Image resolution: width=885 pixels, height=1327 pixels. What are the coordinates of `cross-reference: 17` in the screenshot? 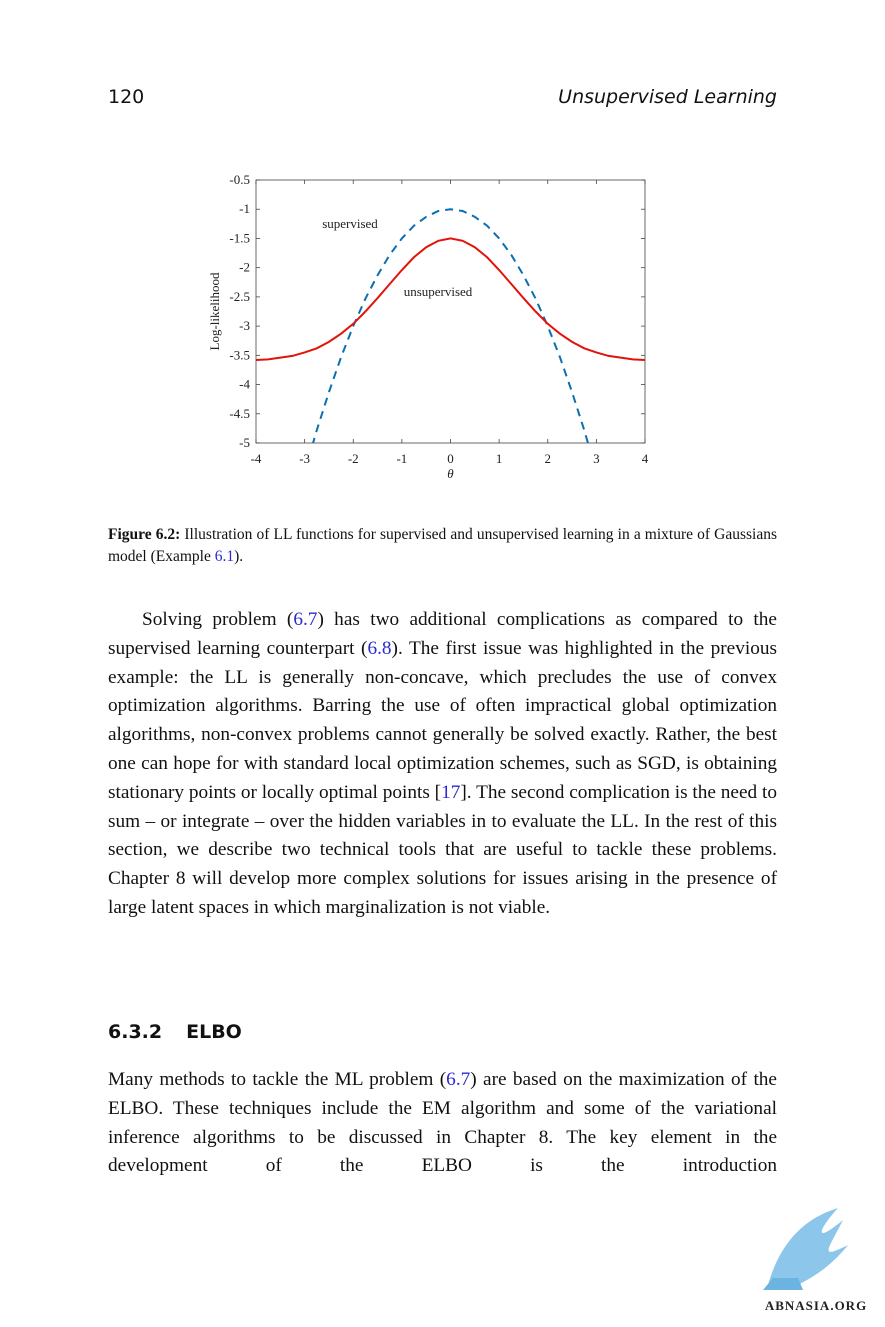 It's located at (451, 792).